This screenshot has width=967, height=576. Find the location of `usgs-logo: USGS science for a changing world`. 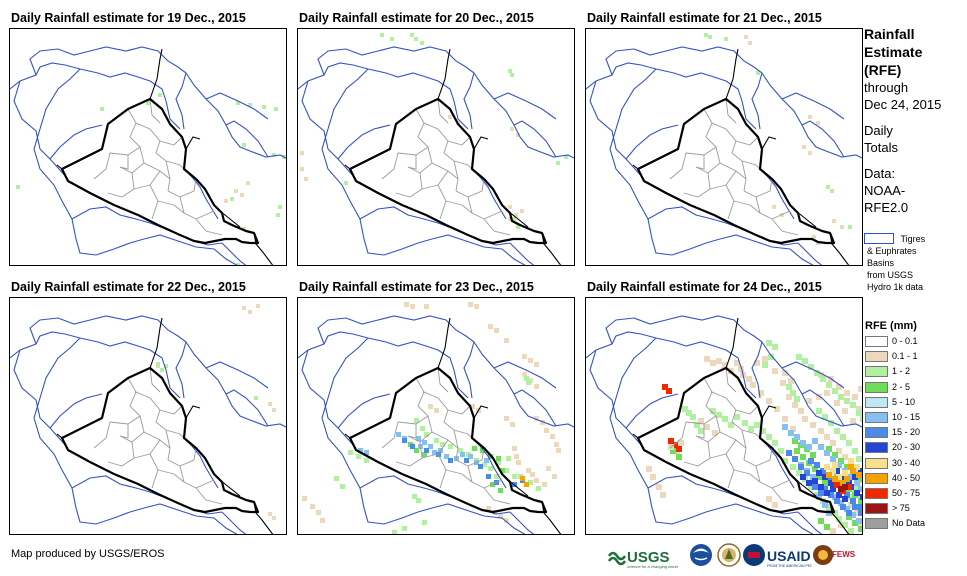

usgs-logo: USGS science for a changing world is located at coordinates (642, 559).